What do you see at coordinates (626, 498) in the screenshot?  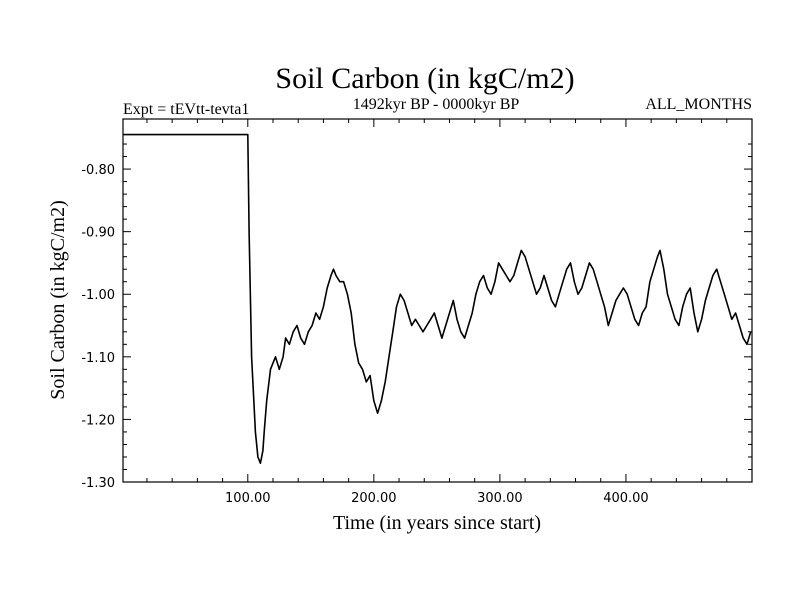 I see `x-tick-label: 400.00` at bounding box center [626, 498].